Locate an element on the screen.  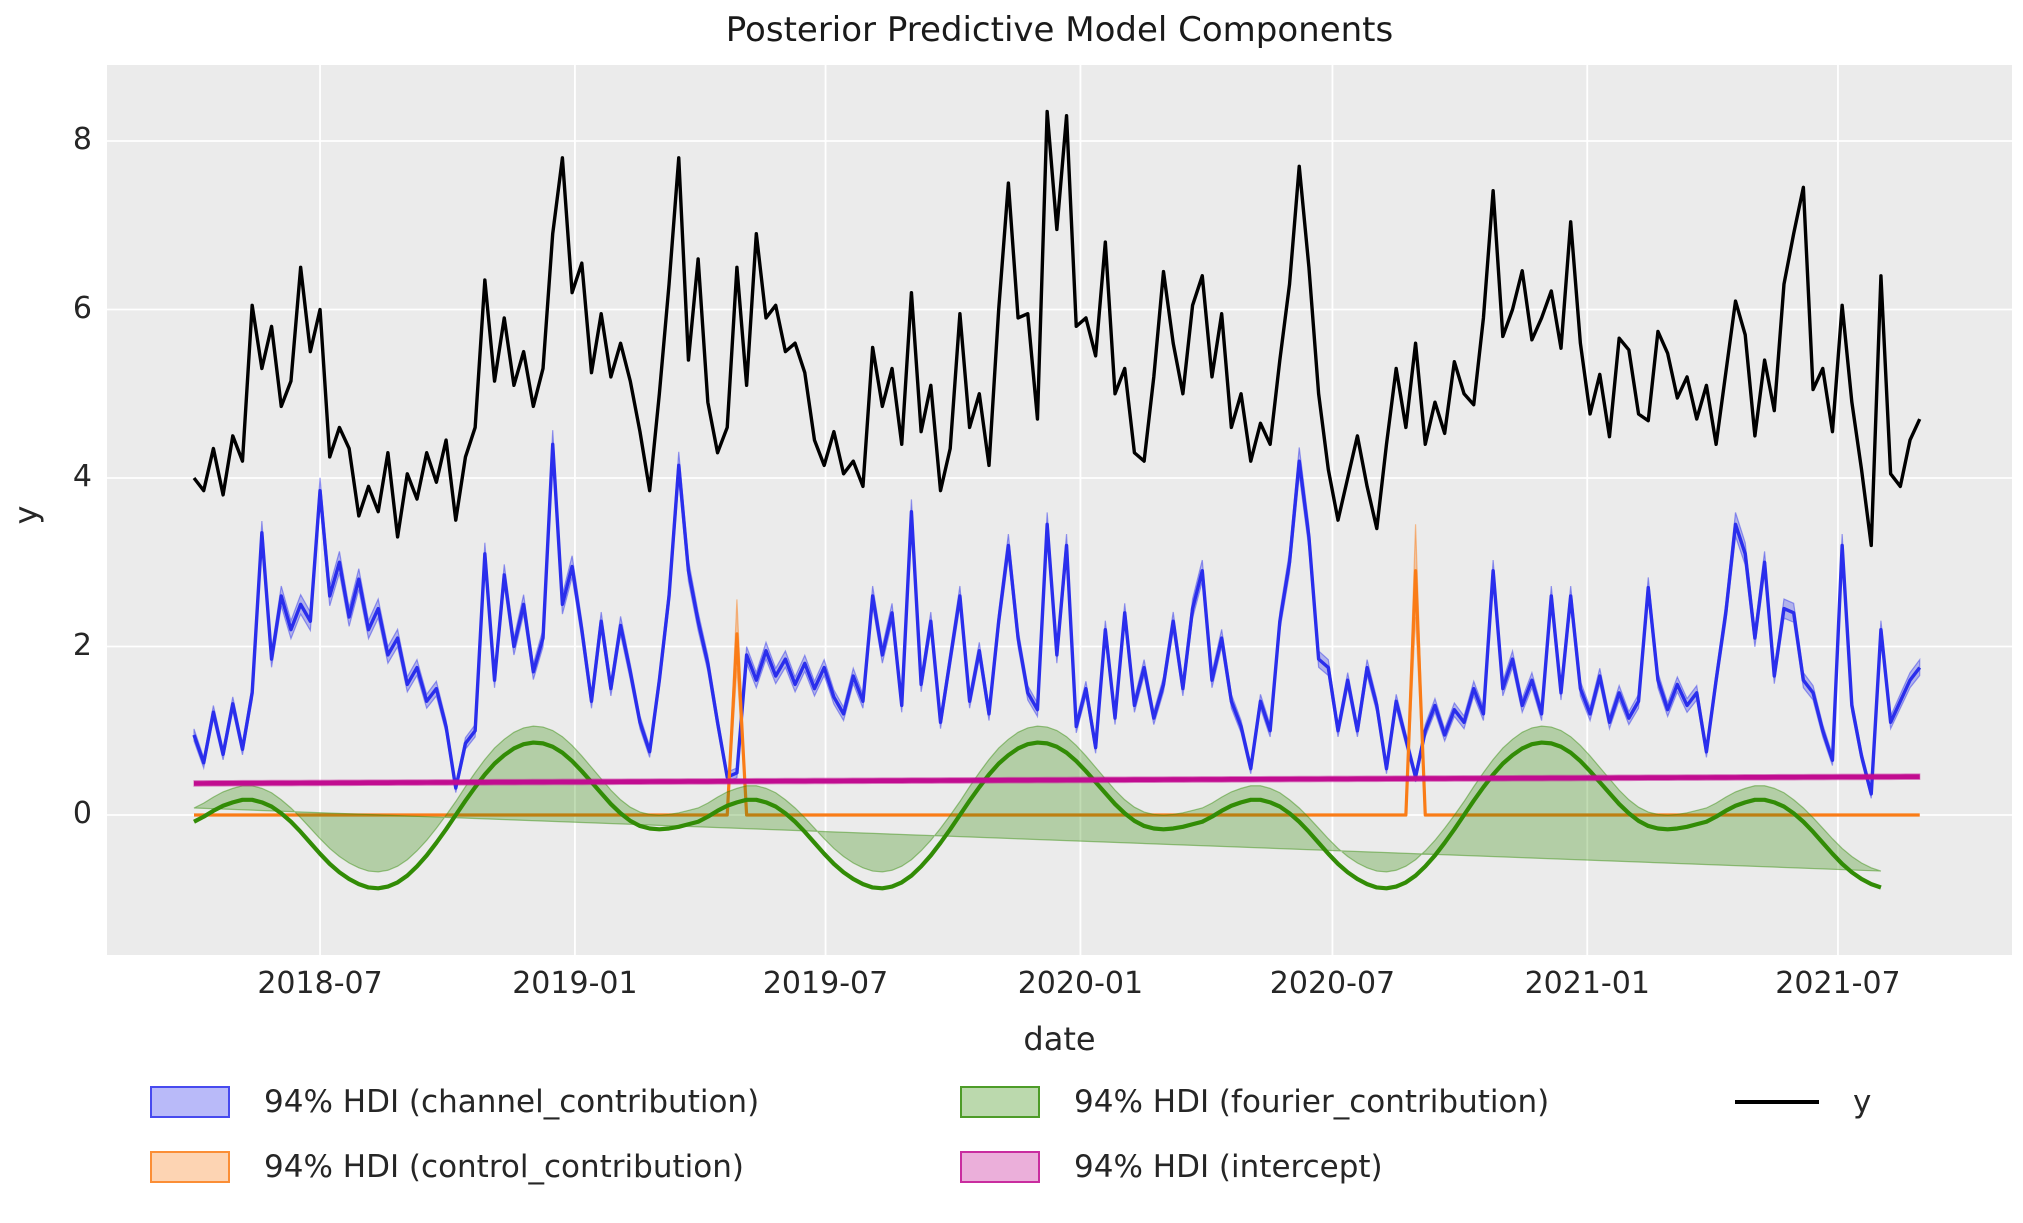
fourier_contribution-mean-line is located at coordinates (1037, 815).